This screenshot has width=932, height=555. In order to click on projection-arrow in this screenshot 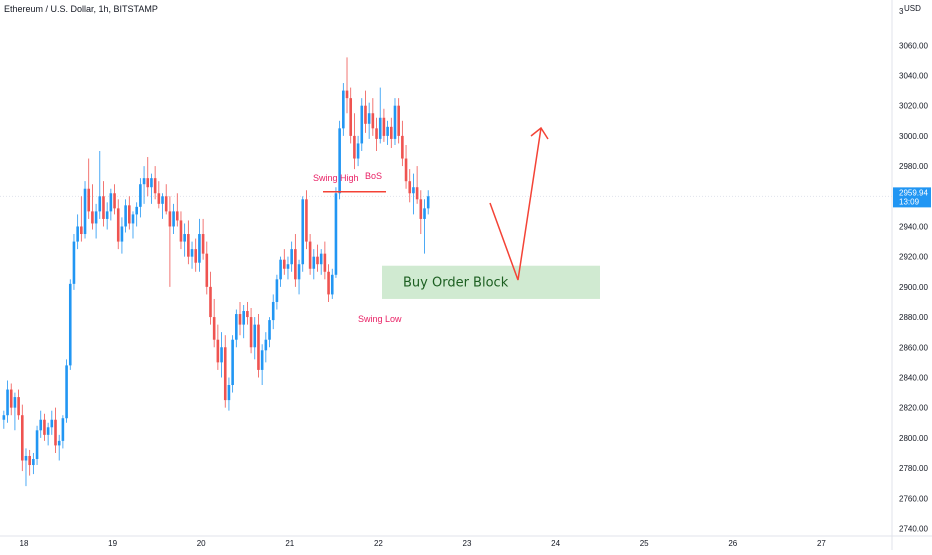, I will do `click(515, 204)`.